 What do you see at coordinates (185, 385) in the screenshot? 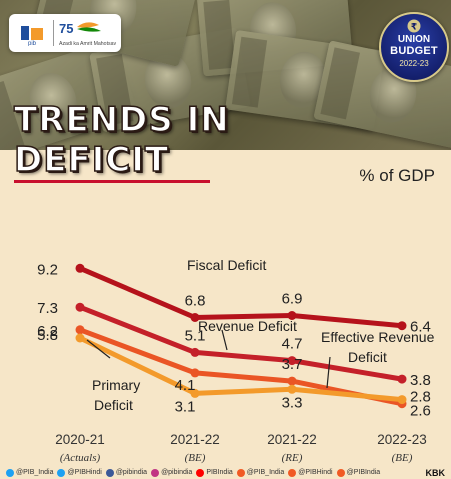
I see `effective-revenue-deficit-value-label: 4.1` at bounding box center [185, 385].